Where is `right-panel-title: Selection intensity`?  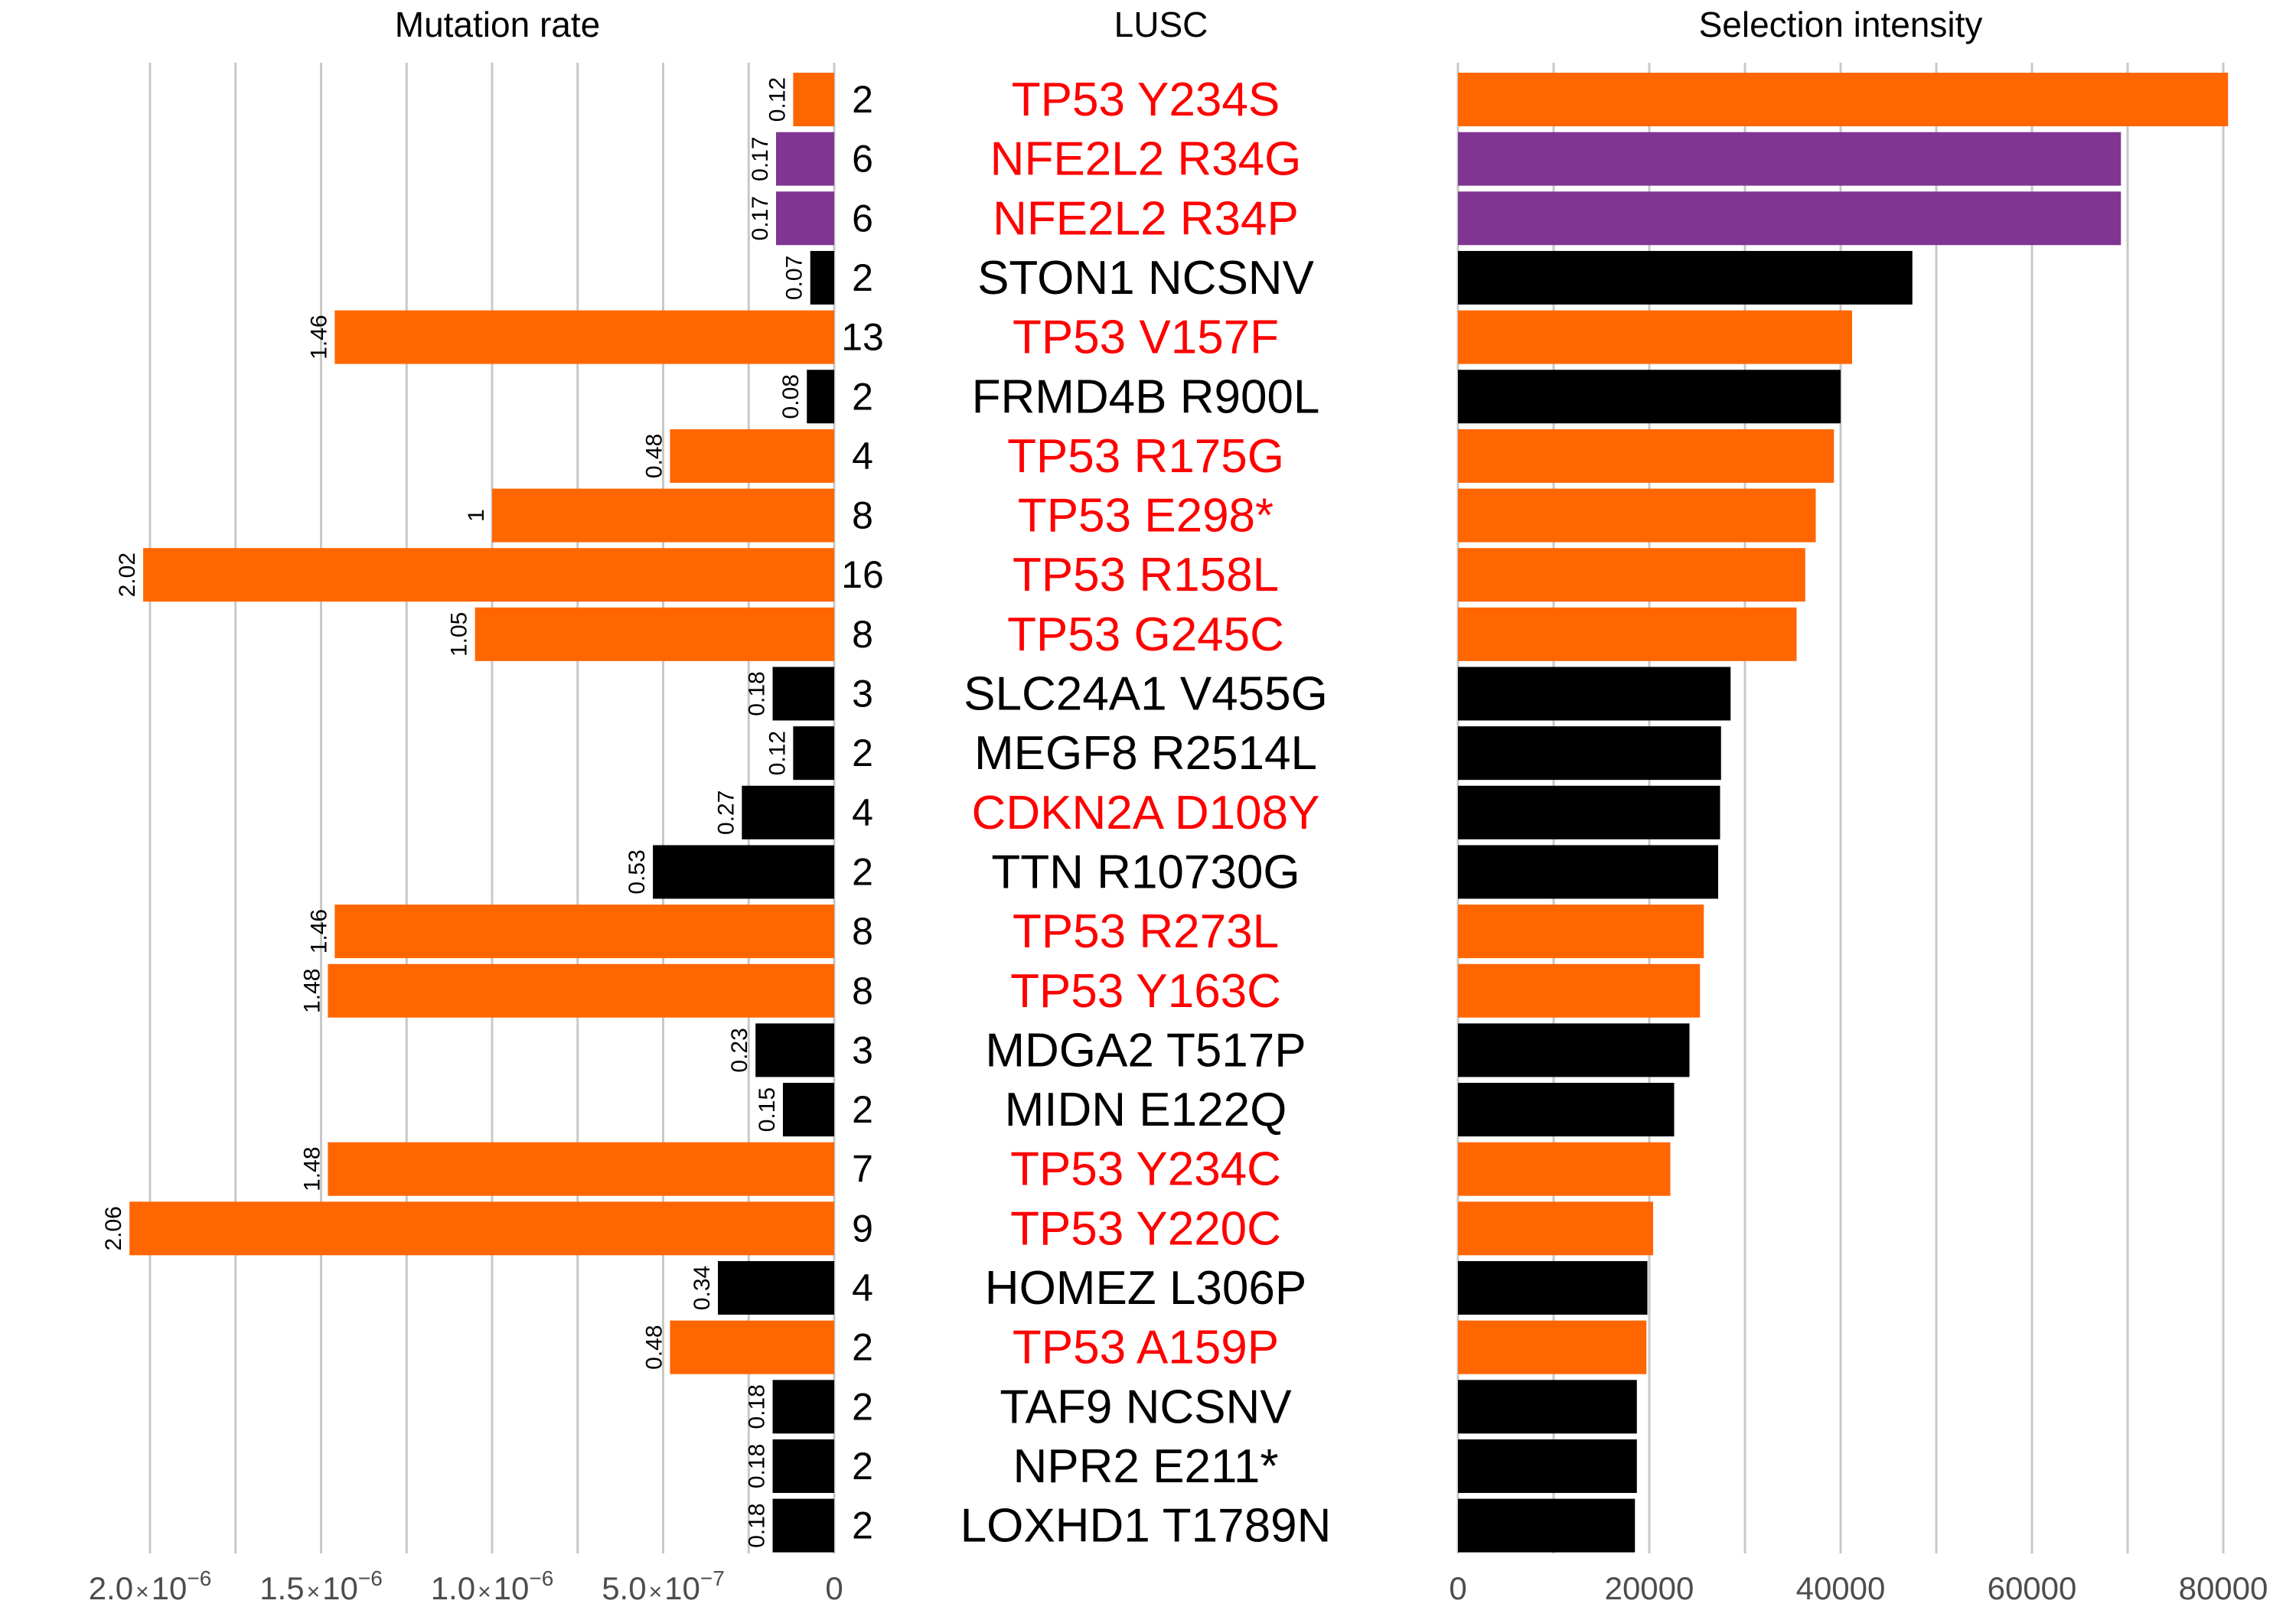
right-panel-title: Selection intensity is located at coordinates (1841, 25).